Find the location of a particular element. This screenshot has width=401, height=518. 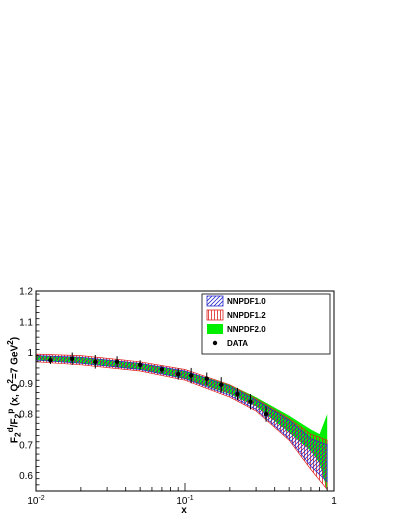

legend-swatch-nnpdf20 is located at coordinates (215, 329).